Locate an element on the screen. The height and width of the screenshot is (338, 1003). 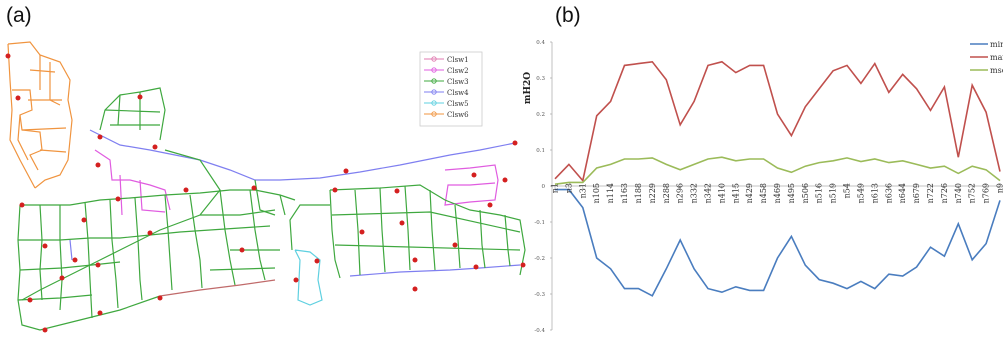
x-tick-label: n229 is located at coordinates (652, 193).